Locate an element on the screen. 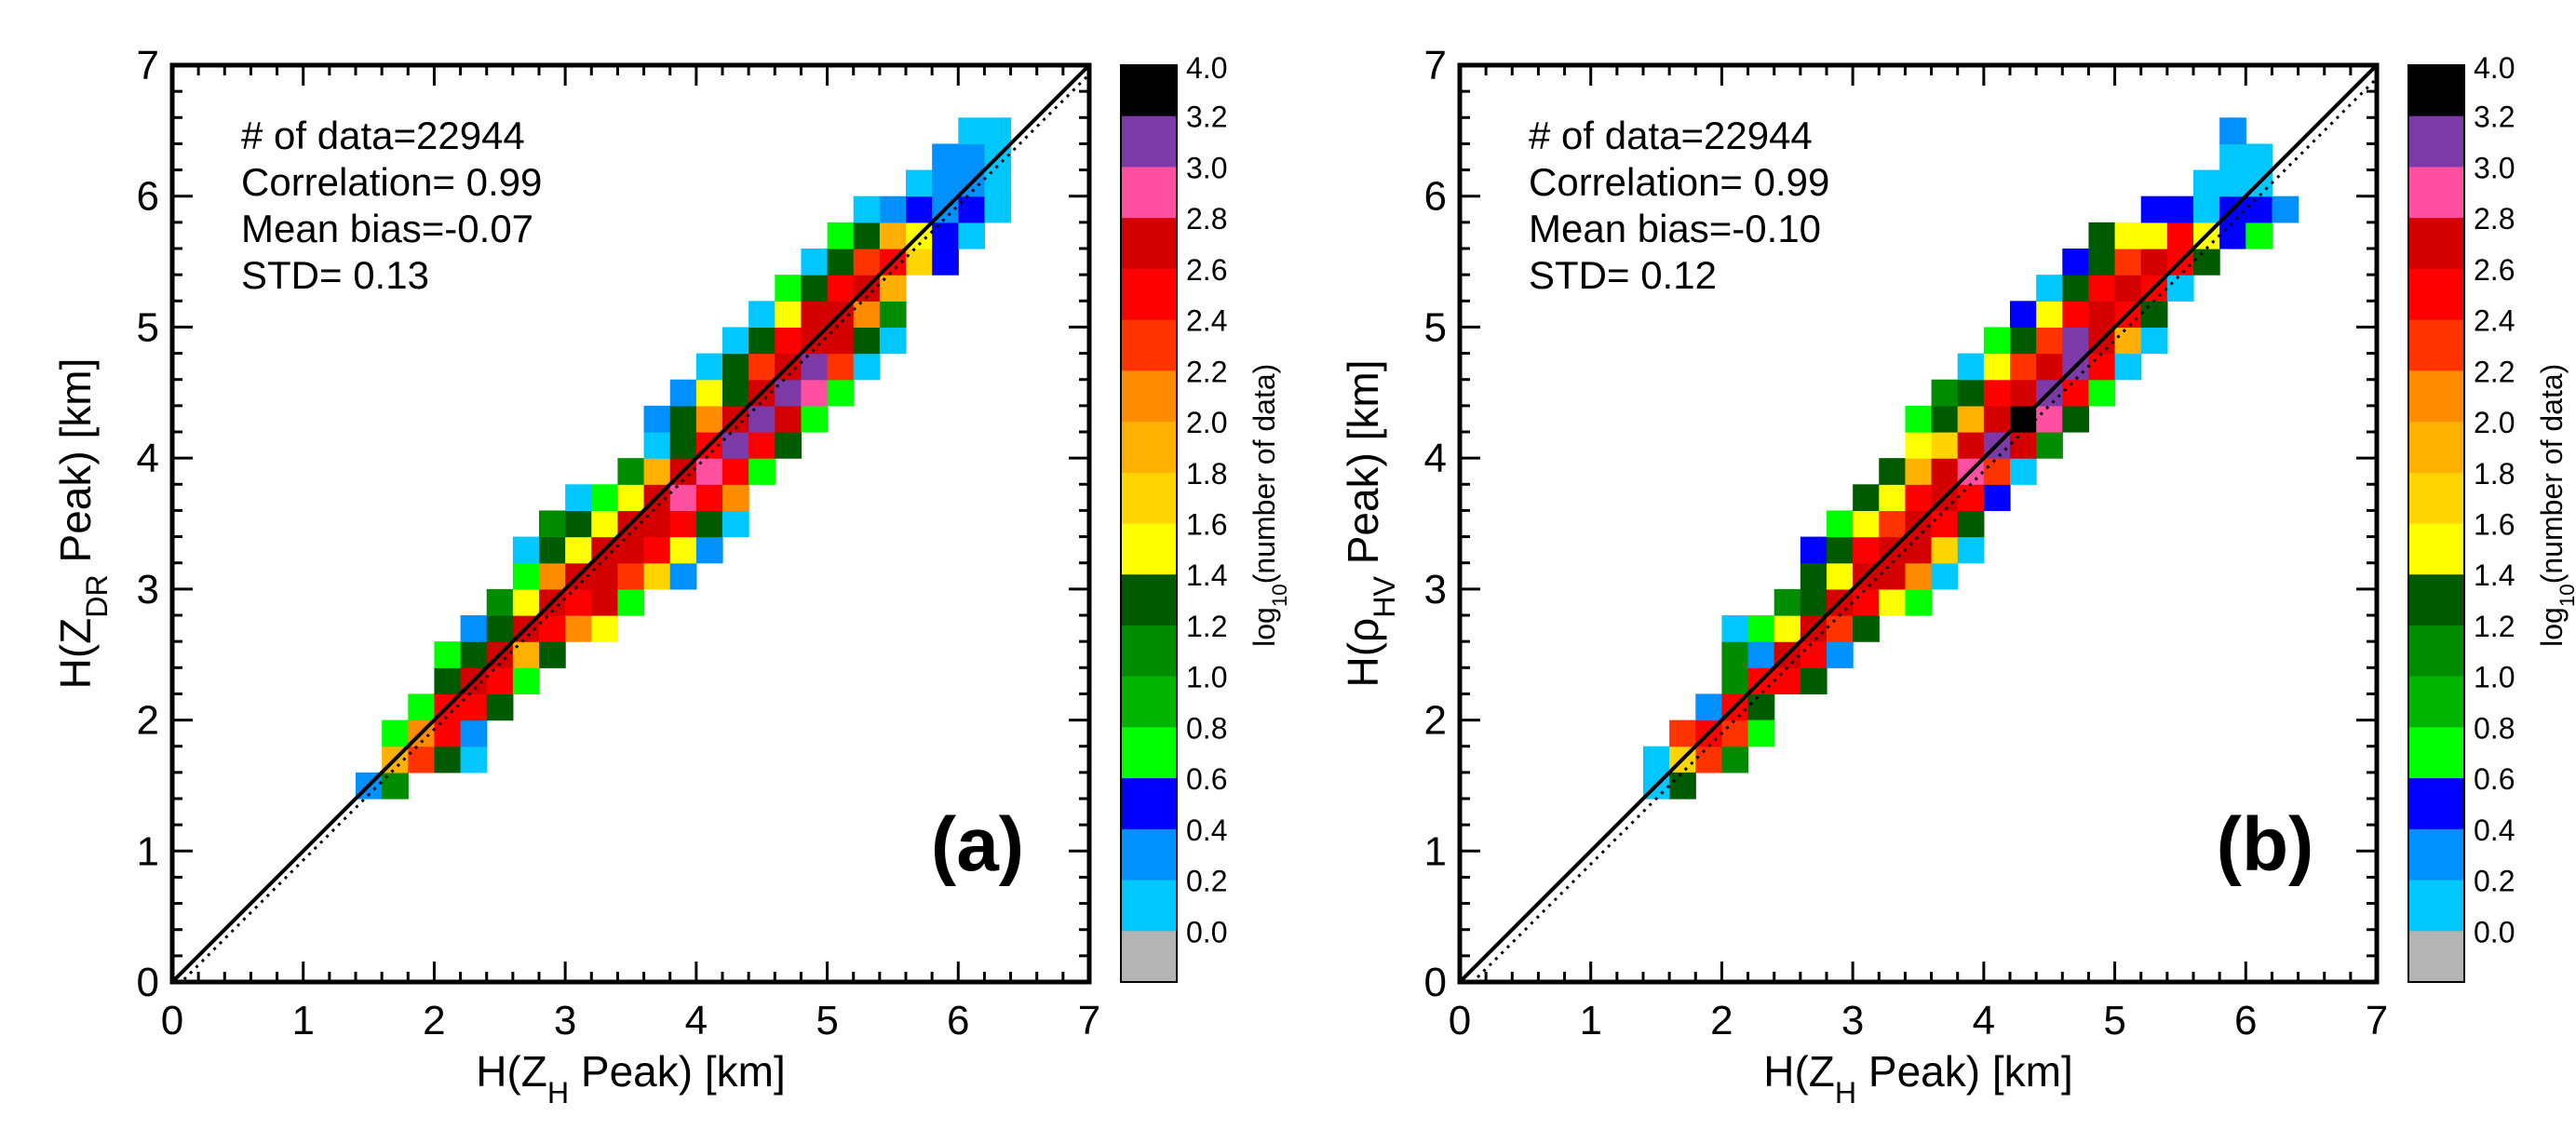  colorbar-tick-label: 1.0 is located at coordinates (2494, 677).